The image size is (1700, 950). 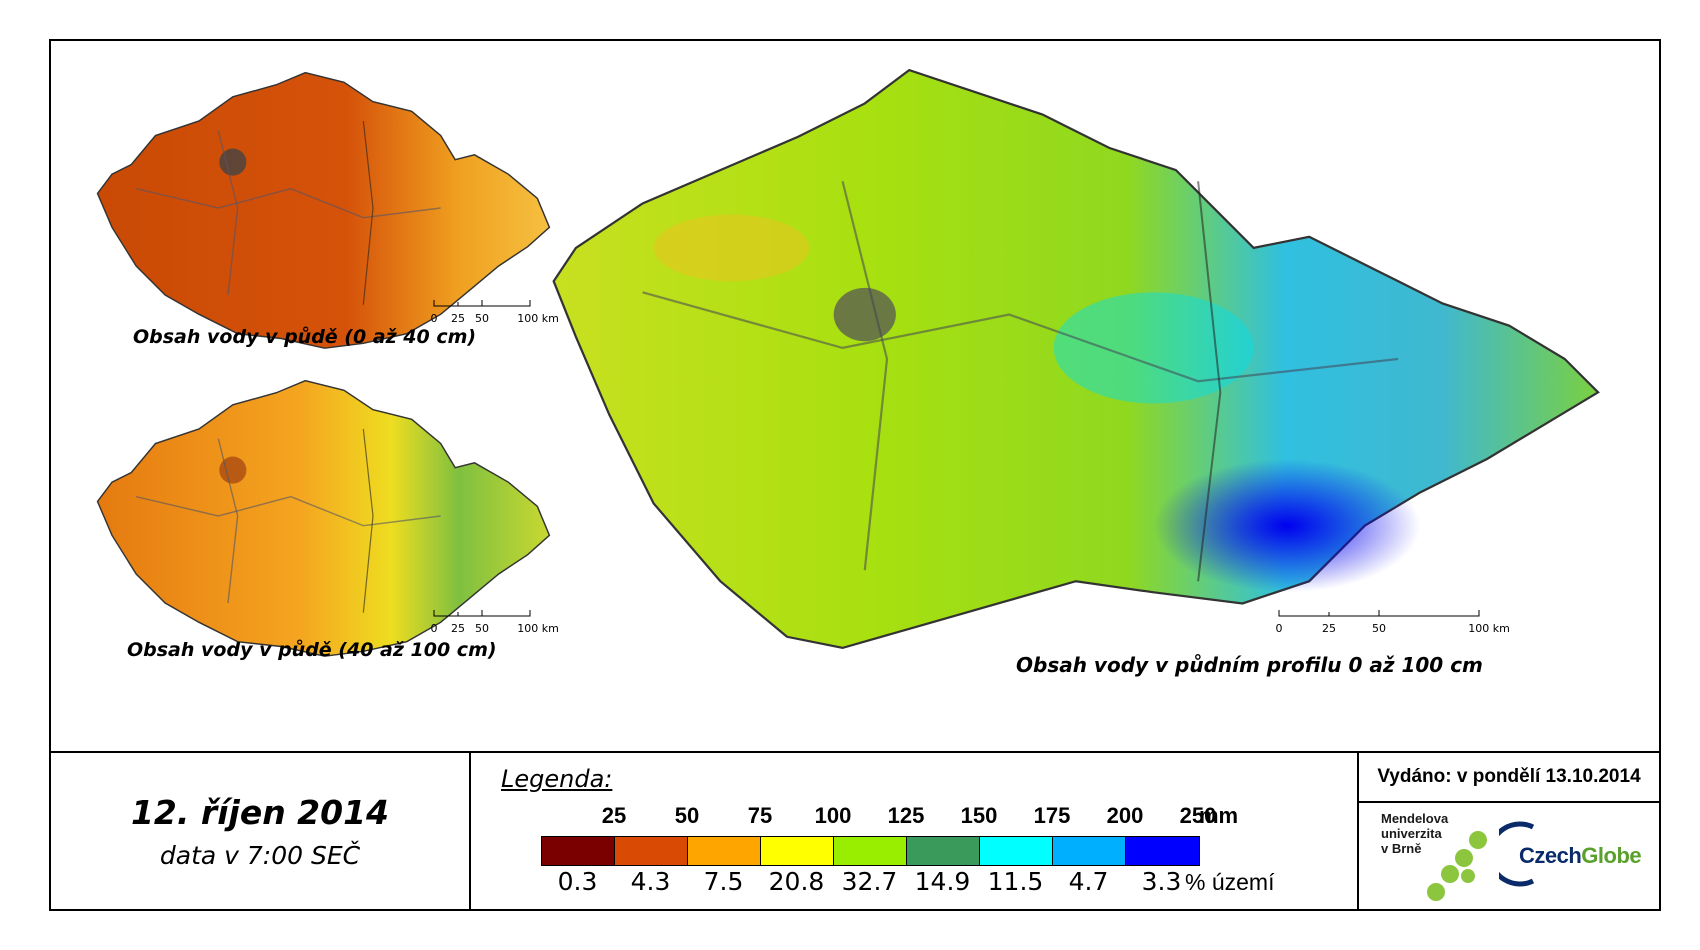 I want to click on date-cell: 12. říjen 2014 data v 7:00 SEČ, so click(x=261, y=832).